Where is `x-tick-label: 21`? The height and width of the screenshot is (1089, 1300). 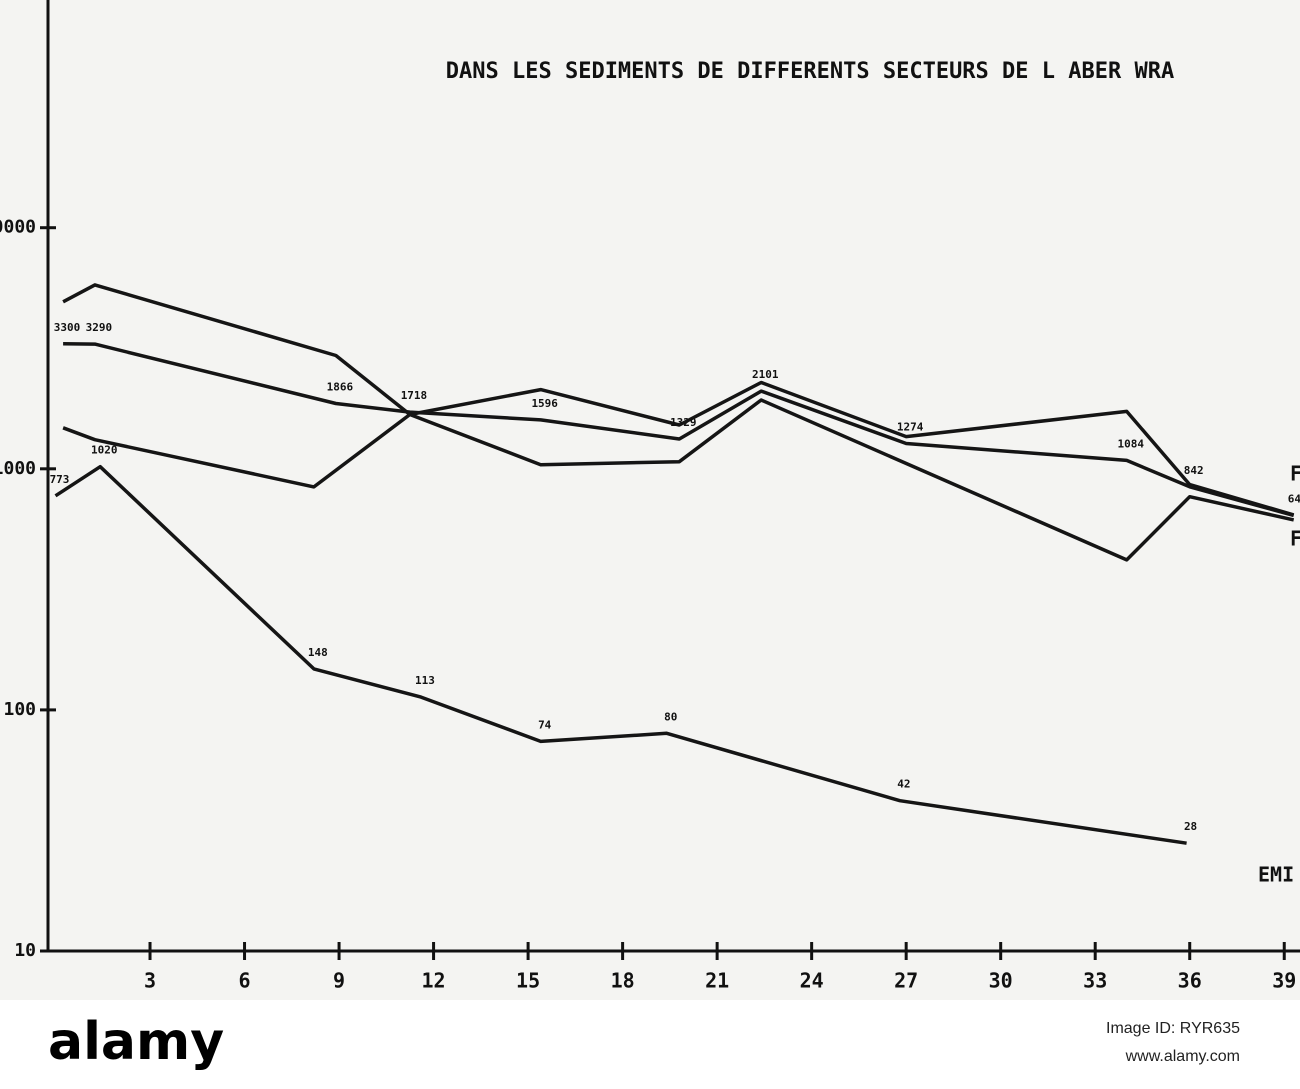 x-tick-label: 21 is located at coordinates (717, 981).